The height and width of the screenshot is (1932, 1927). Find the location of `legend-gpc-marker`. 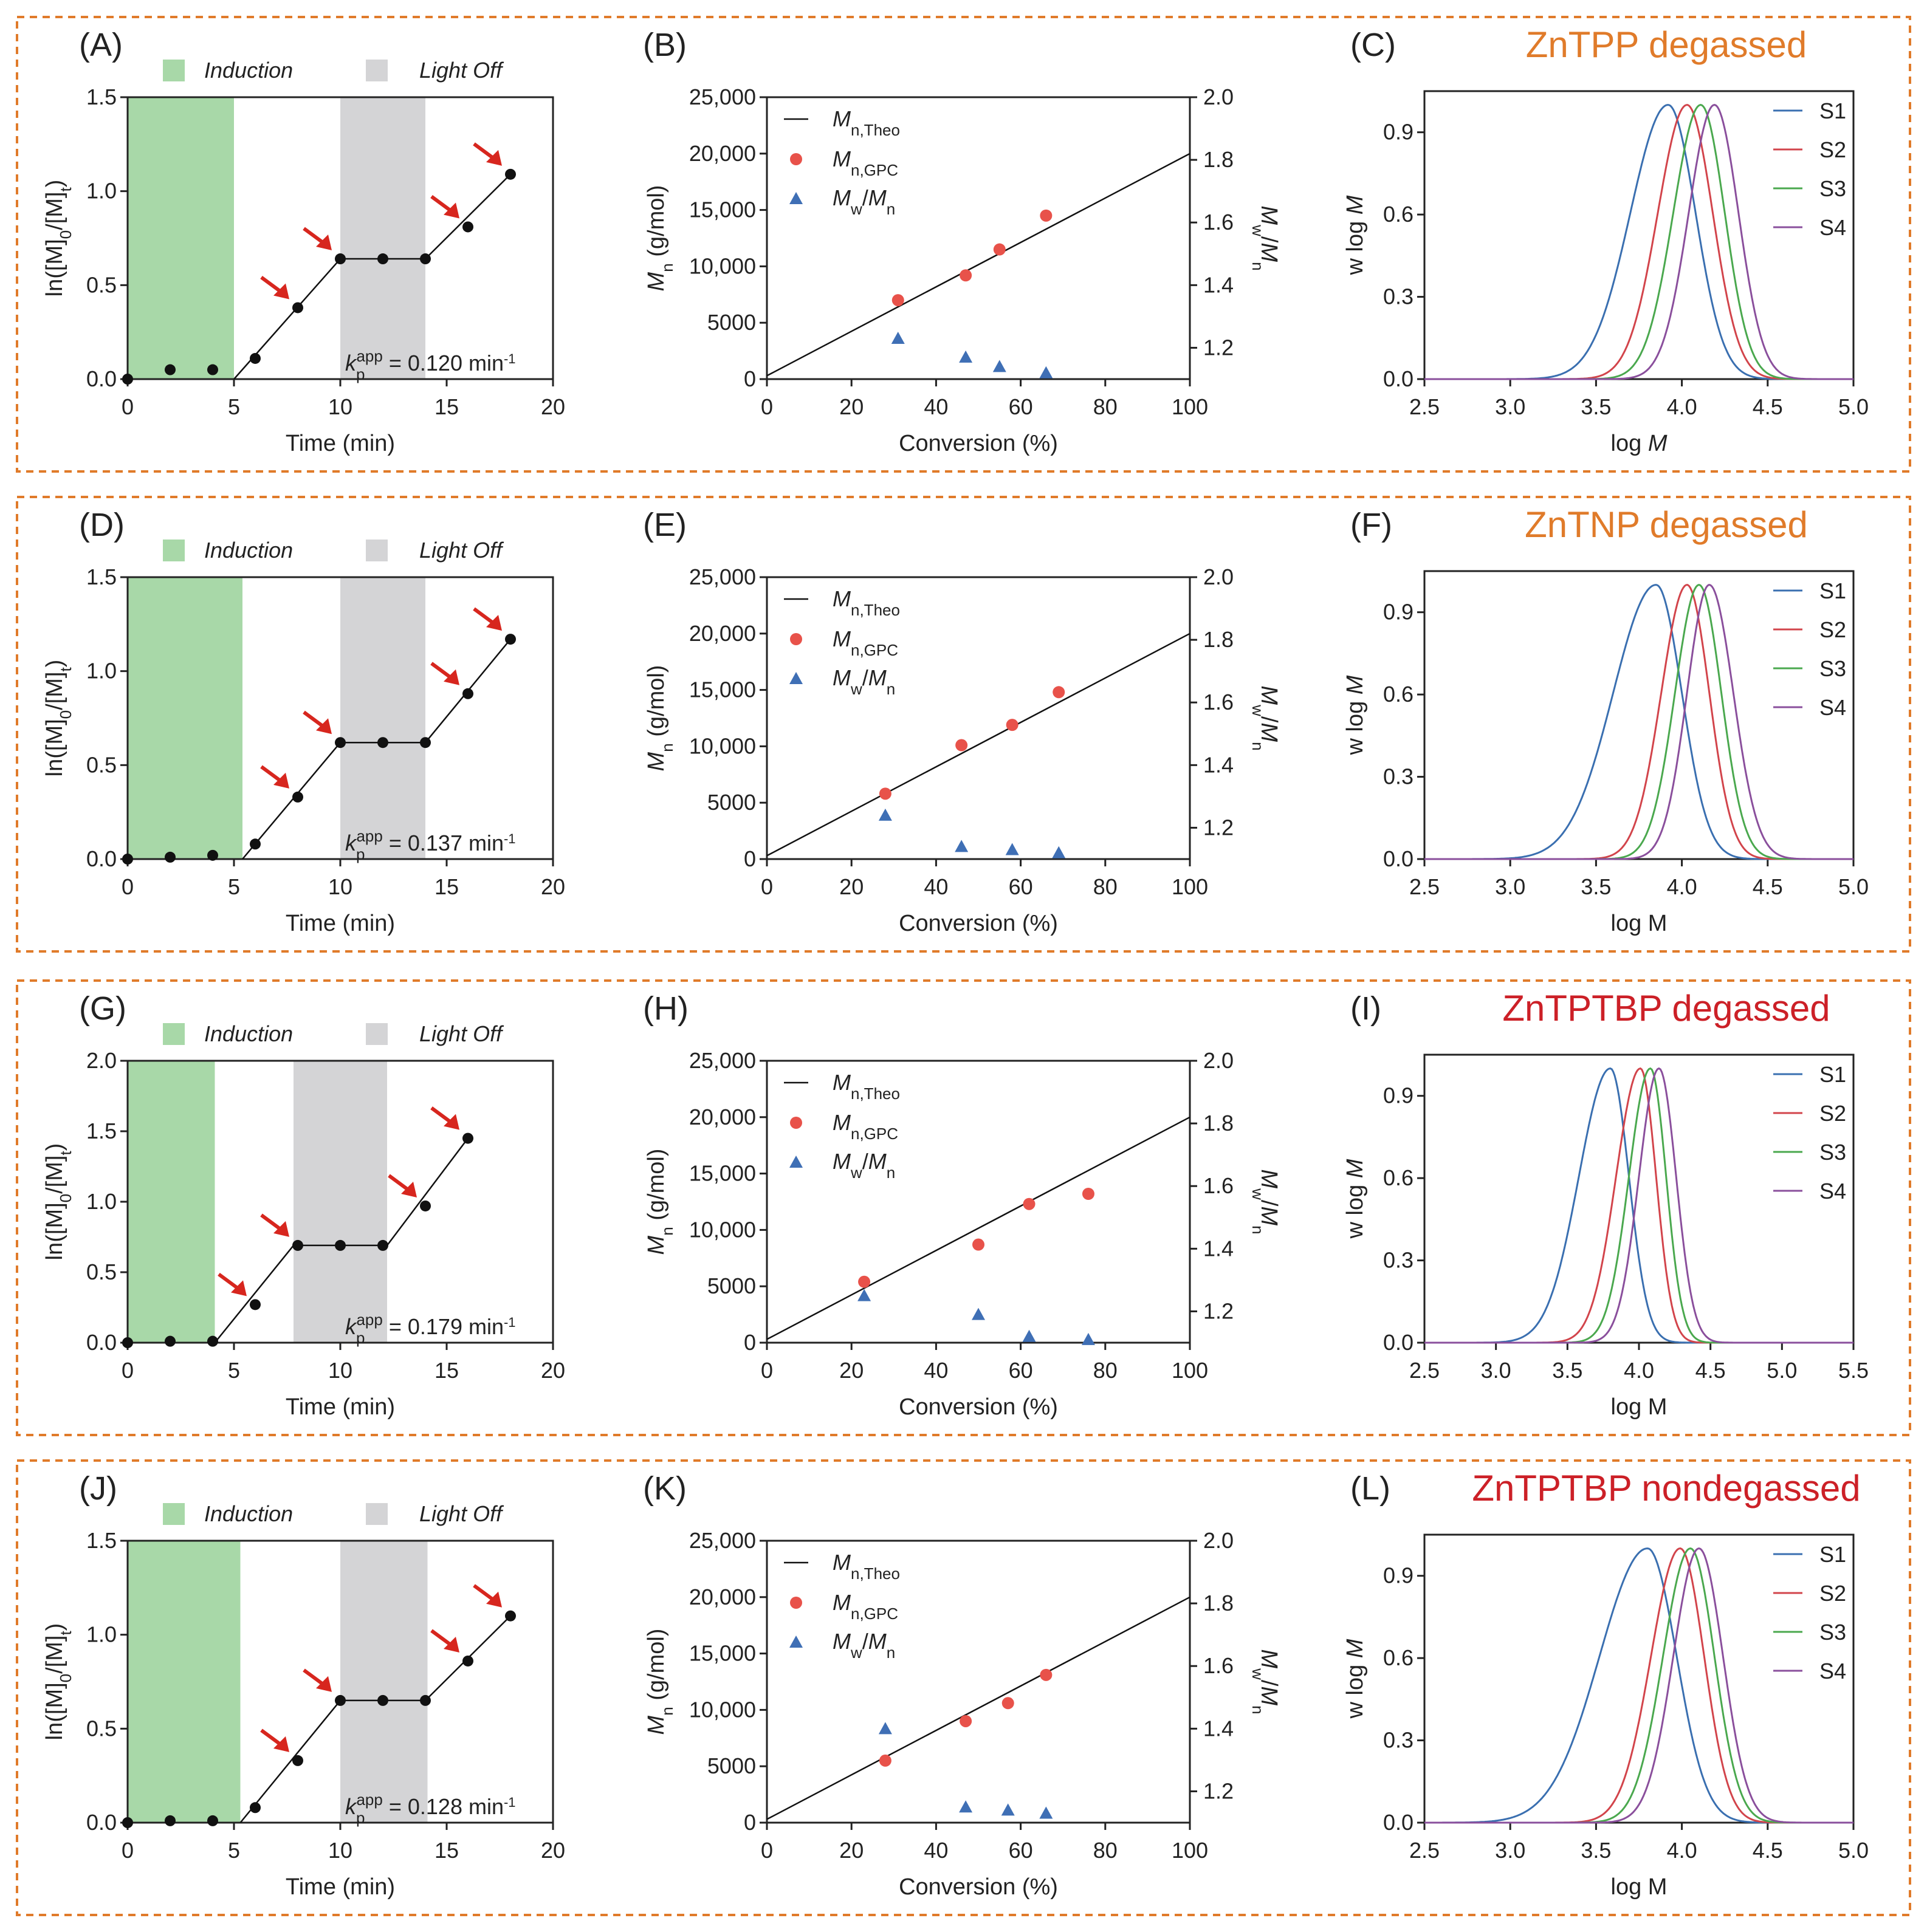

legend-gpc-marker is located at coordinates (796, 1603).